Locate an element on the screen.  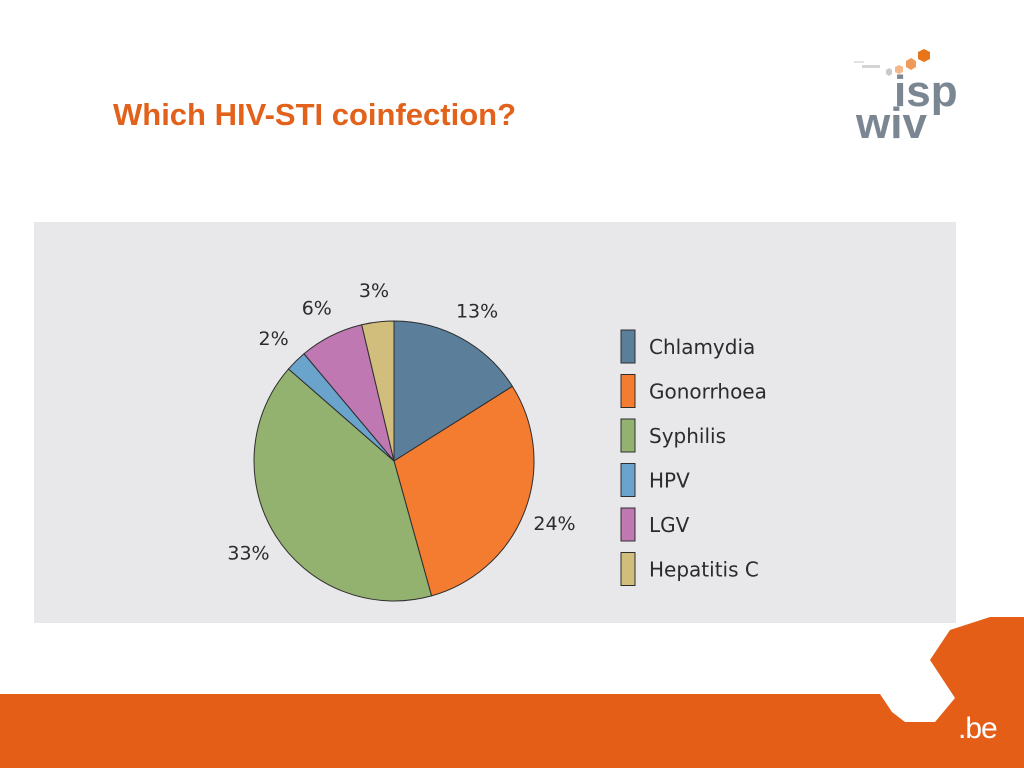
pie-percent-labels: 13% 24% 33% 2% 6% 3% is located at coordinates (401, 422).